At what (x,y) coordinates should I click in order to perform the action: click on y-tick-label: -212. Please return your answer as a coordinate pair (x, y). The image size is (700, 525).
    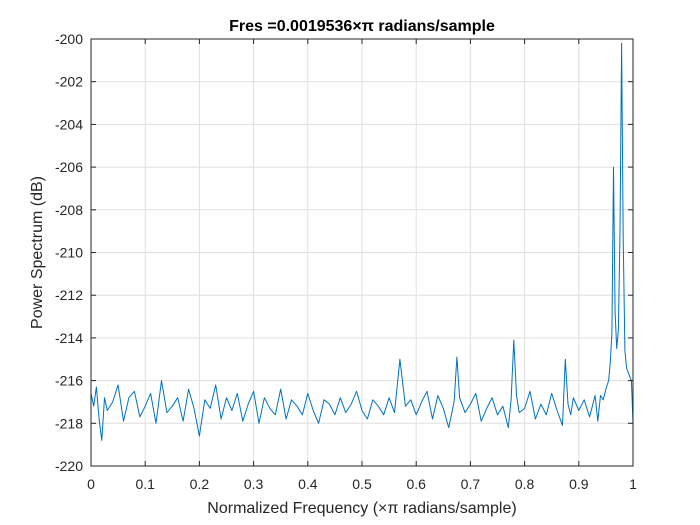
    Looking at the image, I should click on (69, 295).